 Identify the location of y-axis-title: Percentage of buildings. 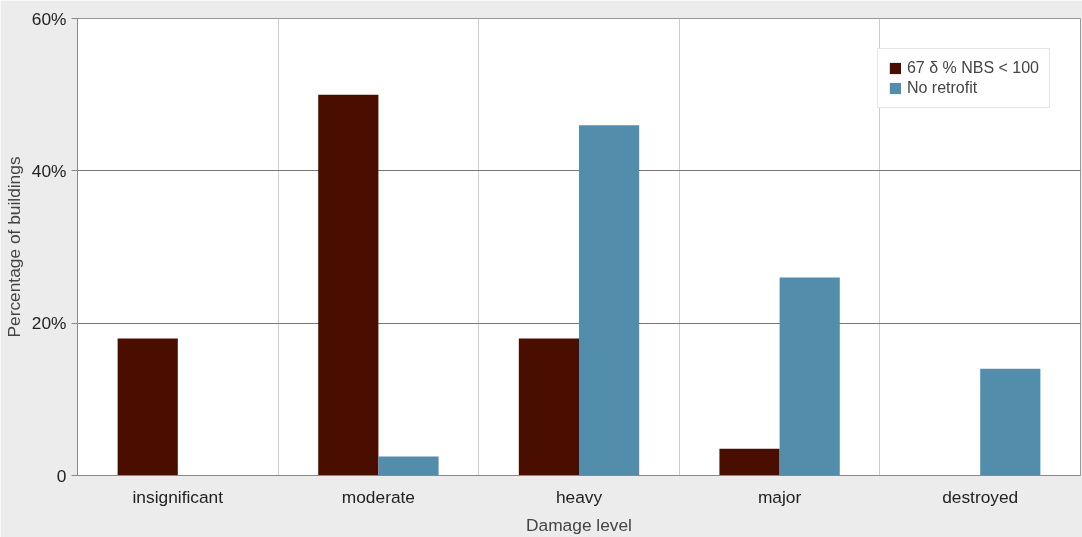
(13, 247).